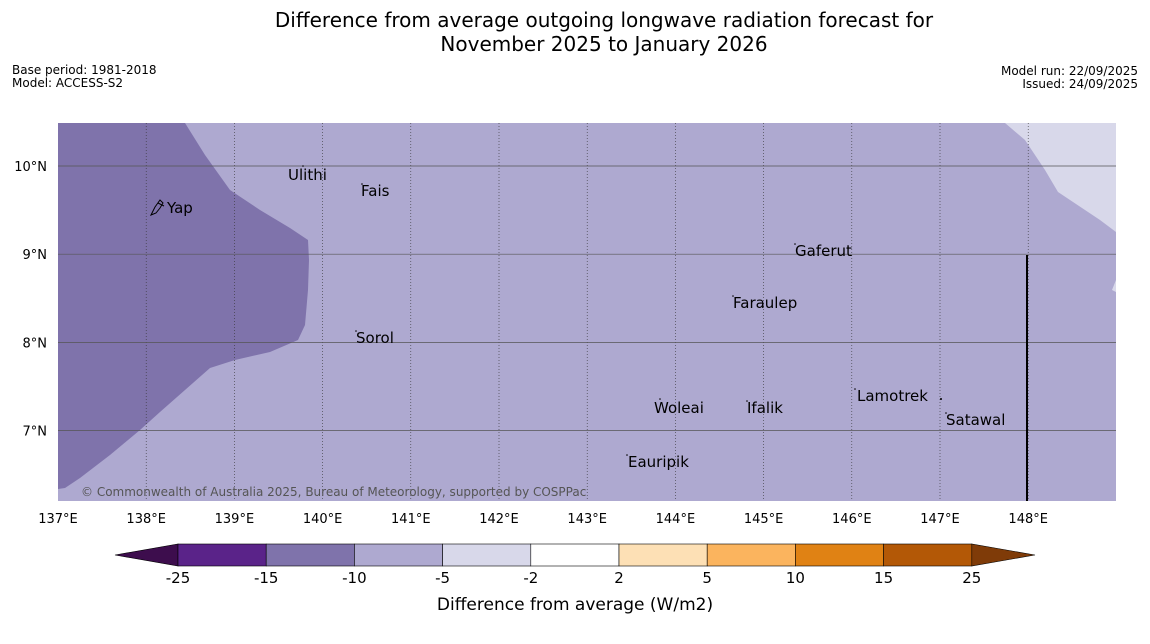 The height and width of the screenshot is (644, 1150). I want to click on place-label-ifalik: Ifalik, so click(765, 408).